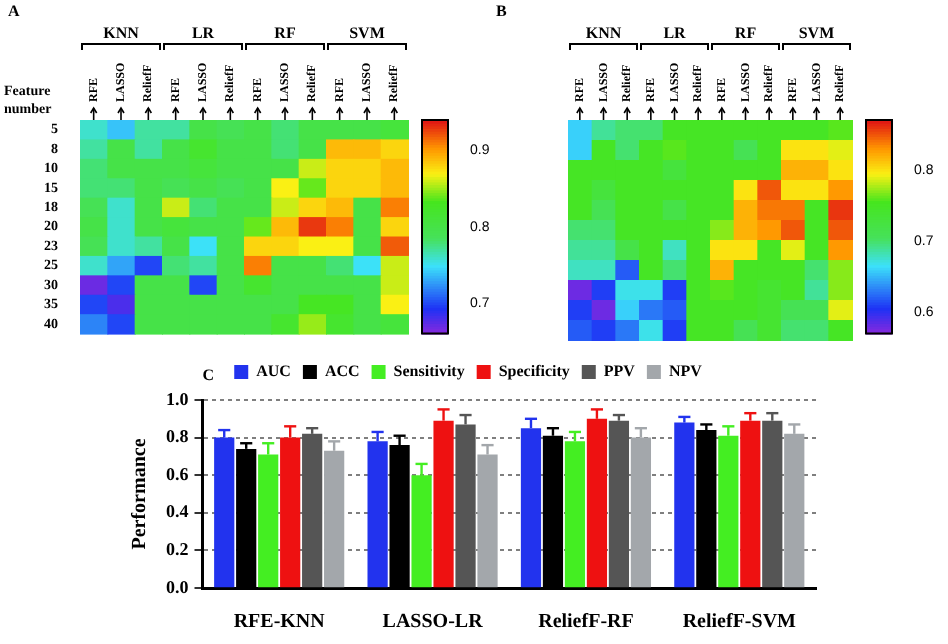 The width and height of the screenshot is (948, 644). I want to click on y-tick-label: 0.8, so click(178, 436).